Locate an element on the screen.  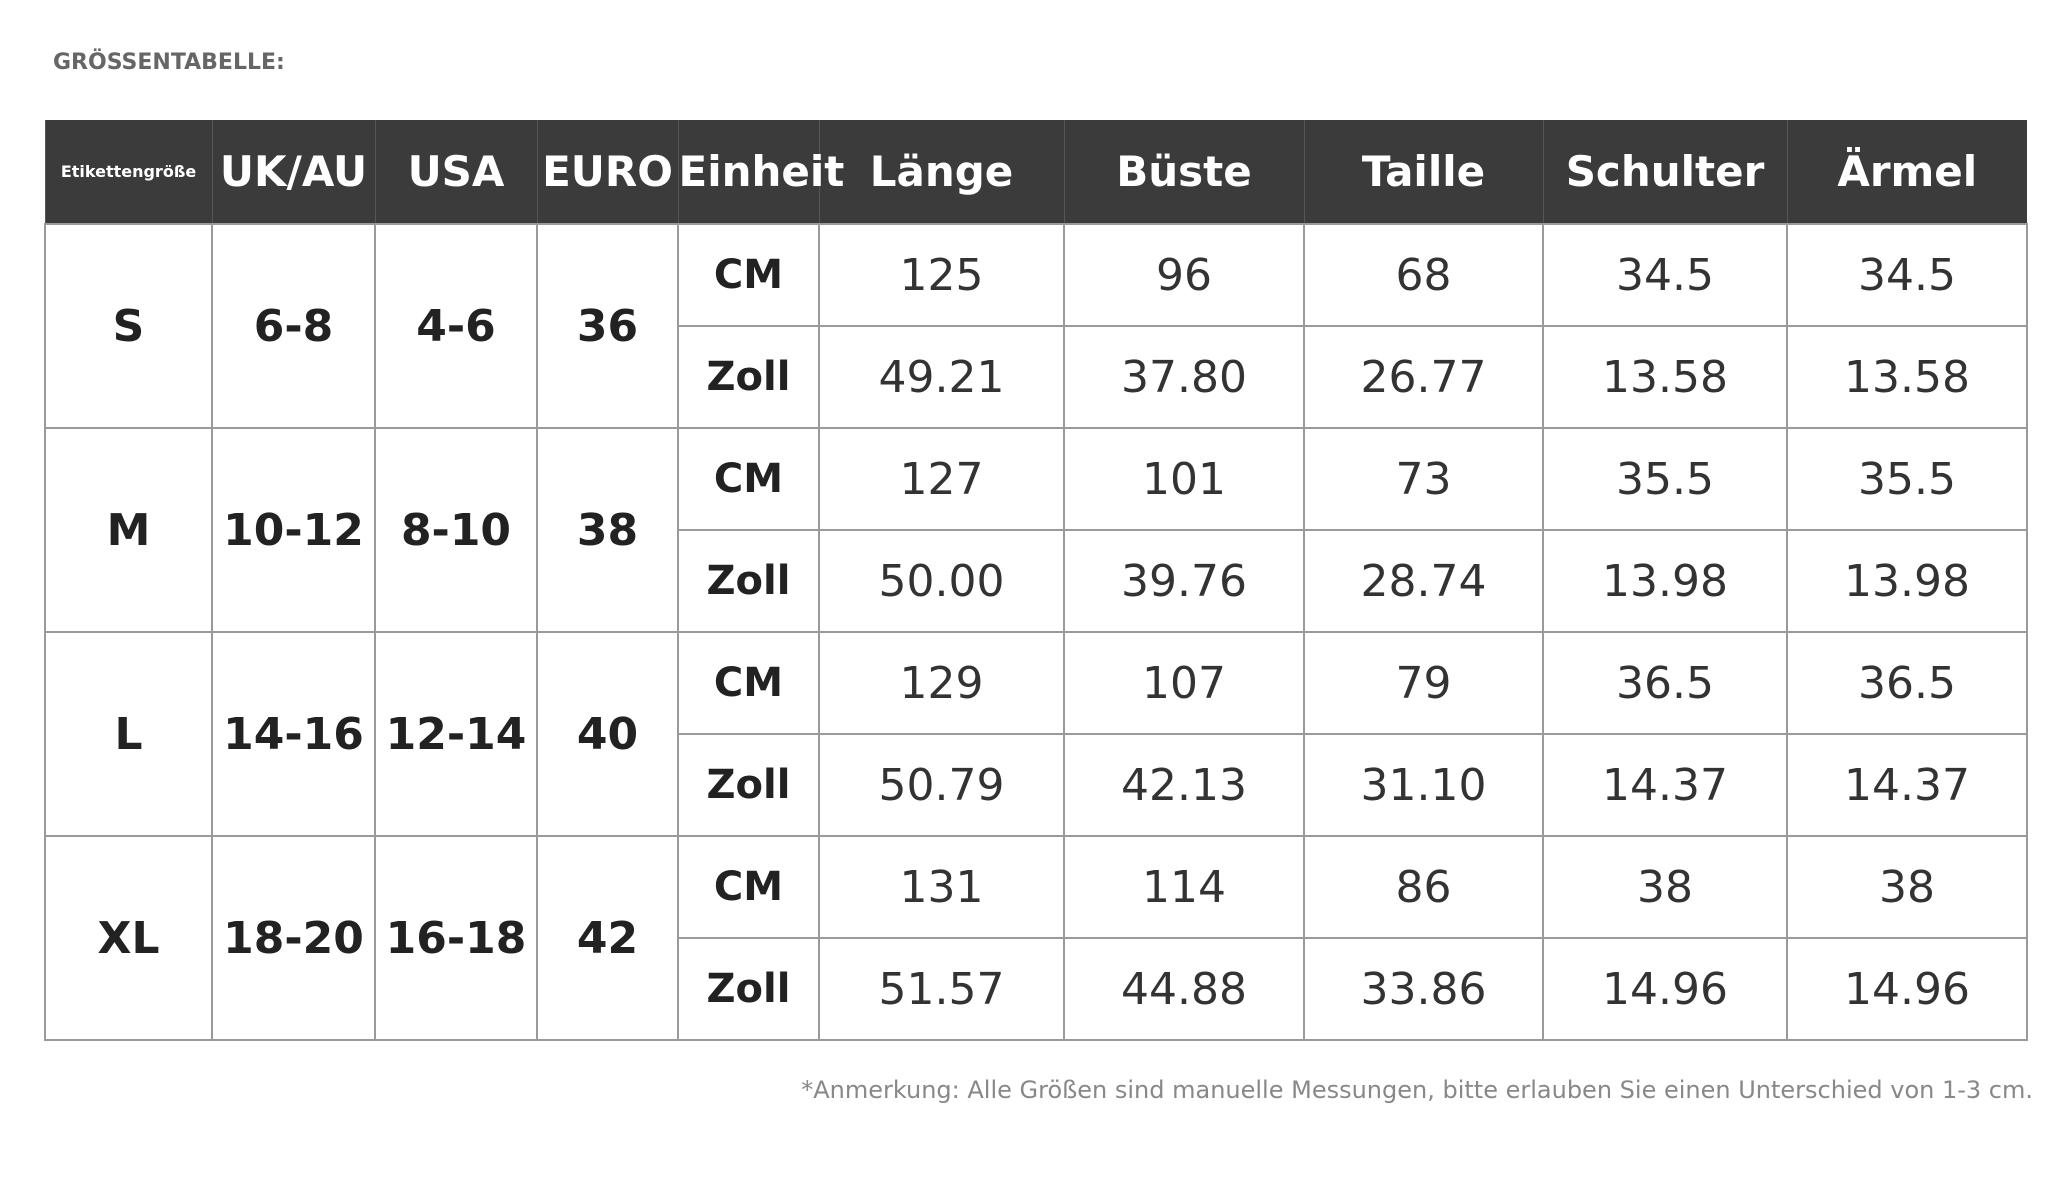
size-cell: 12-14 is located at coordinates (456, 734).